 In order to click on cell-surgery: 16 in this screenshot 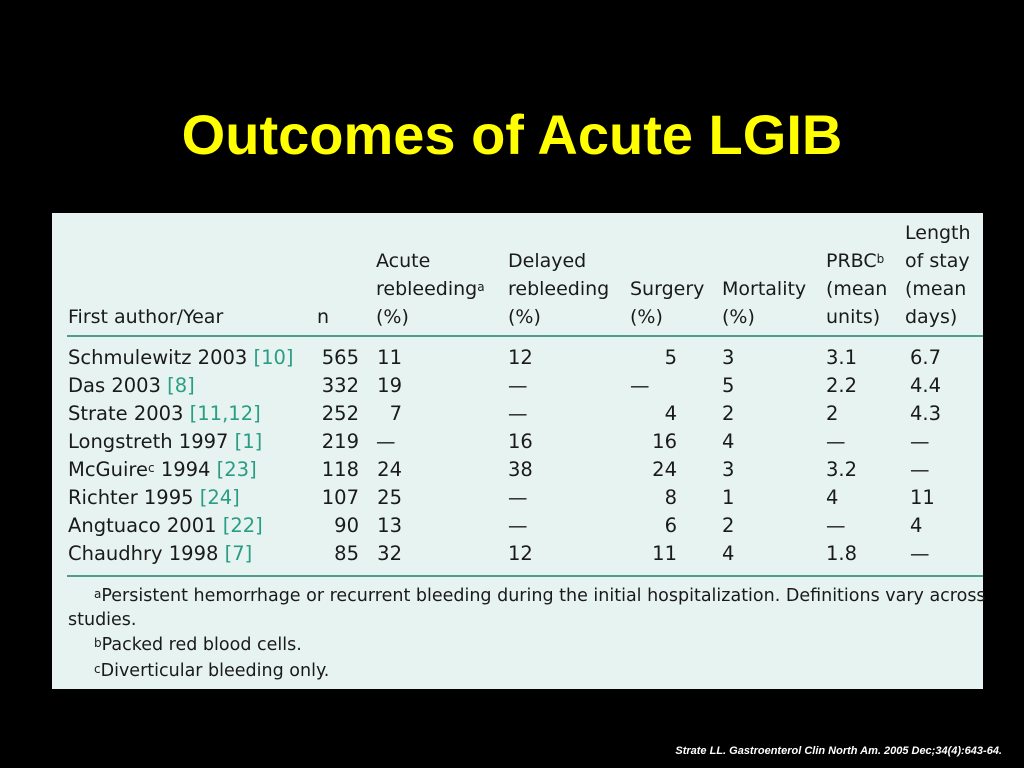, I will do `click(664, 441)`.